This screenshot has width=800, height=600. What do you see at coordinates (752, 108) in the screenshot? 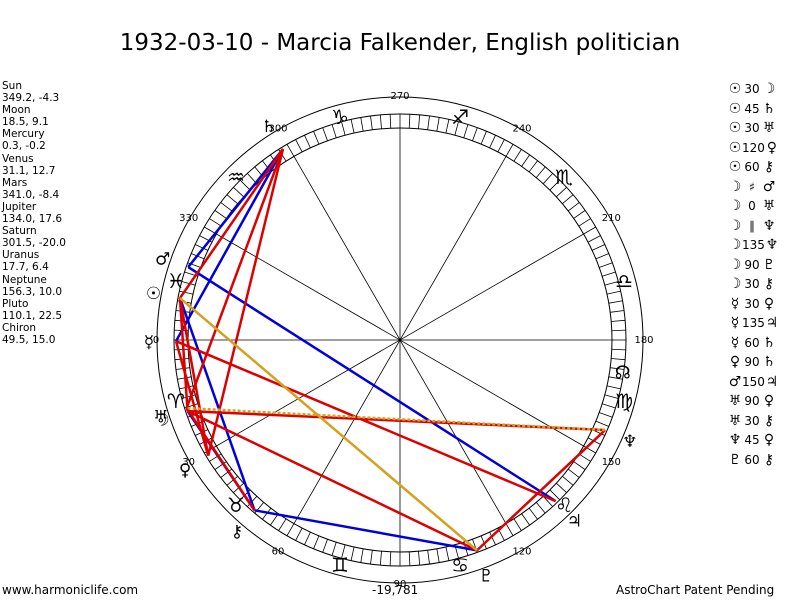
I see `aspect-angle: 45` at bounding box center [752, 108].